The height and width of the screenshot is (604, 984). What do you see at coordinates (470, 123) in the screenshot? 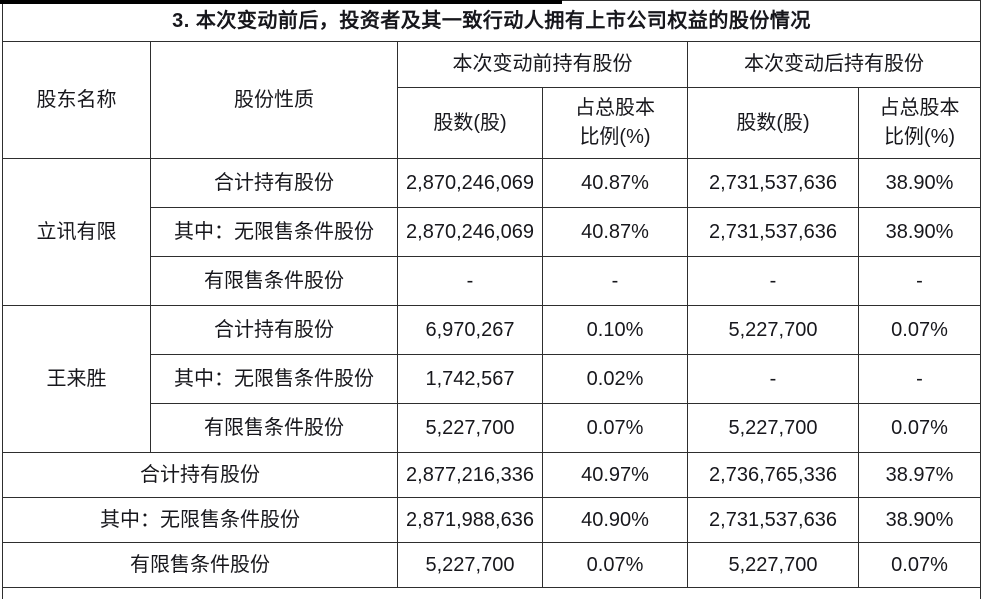
I see `col-header-shares-before: 股数(股)` at bounding box center [470, 123].